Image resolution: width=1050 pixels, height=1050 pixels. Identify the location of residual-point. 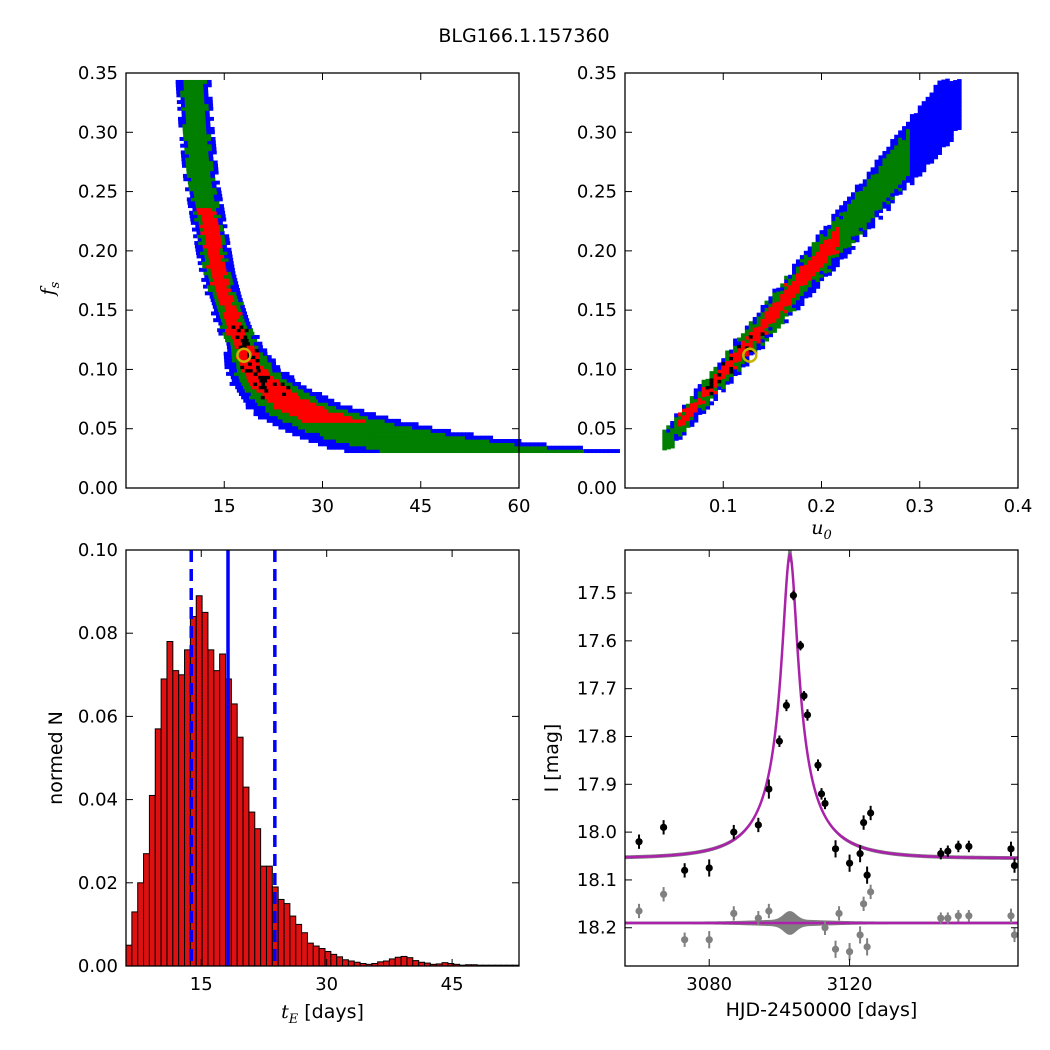
(941, 918).